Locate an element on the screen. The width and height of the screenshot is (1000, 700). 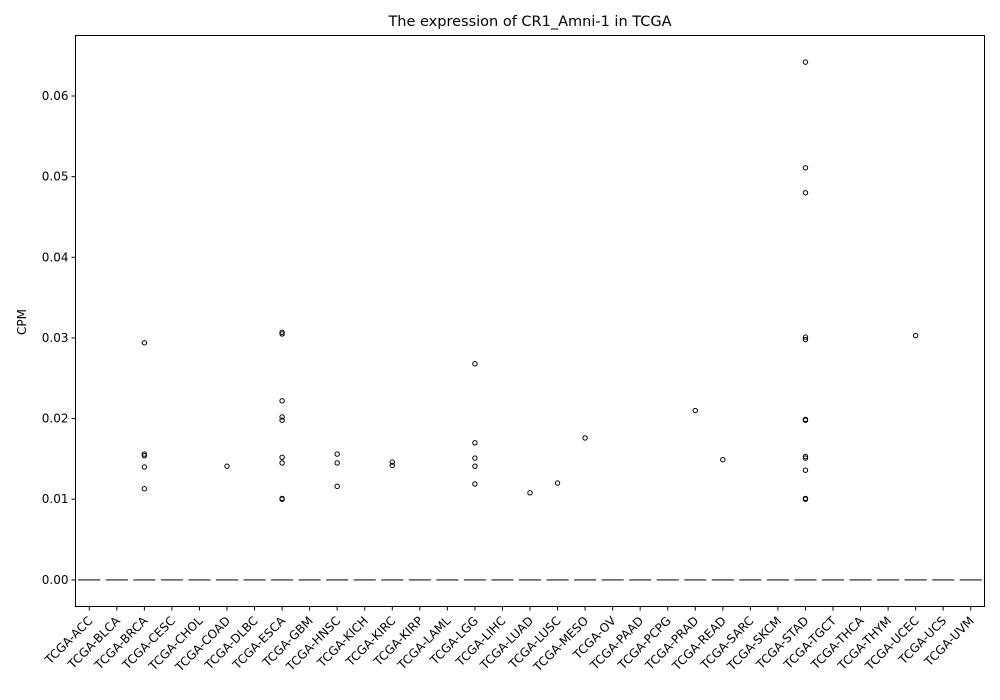
y-axis-label: CPM is located at coordinates (22, 322).